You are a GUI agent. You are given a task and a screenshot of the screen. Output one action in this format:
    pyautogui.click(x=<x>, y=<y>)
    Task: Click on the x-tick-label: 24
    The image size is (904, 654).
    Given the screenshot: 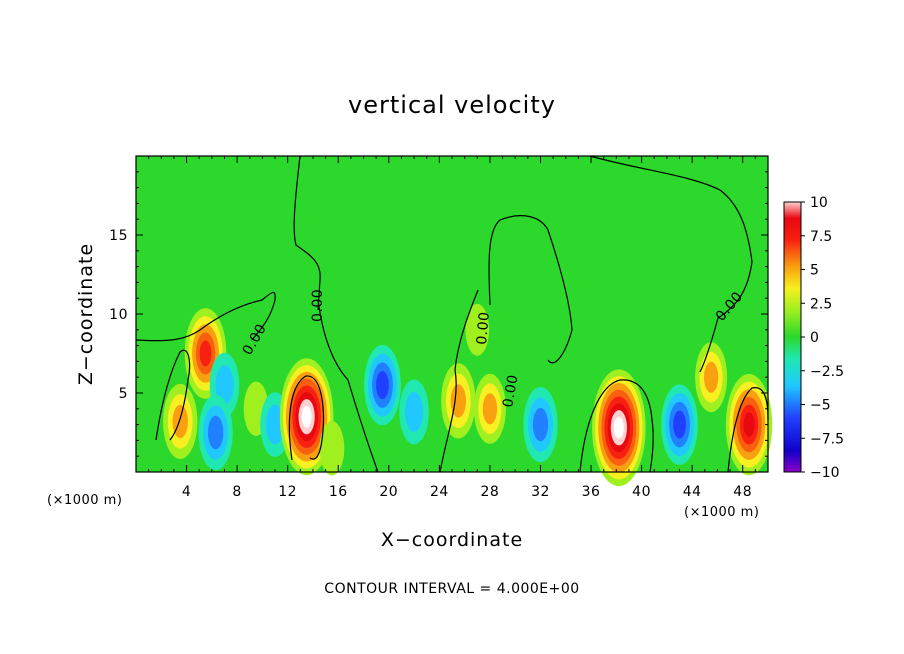 What is the action you would take?
    pyautogui.click(x=439, y=492)
    